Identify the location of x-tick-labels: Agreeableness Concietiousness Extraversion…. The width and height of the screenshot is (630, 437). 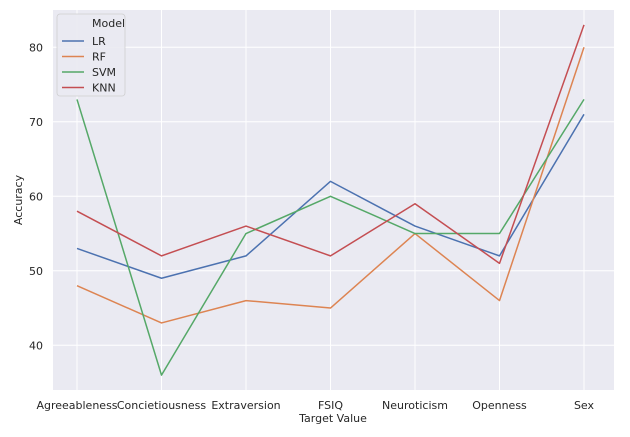
(315, 405).